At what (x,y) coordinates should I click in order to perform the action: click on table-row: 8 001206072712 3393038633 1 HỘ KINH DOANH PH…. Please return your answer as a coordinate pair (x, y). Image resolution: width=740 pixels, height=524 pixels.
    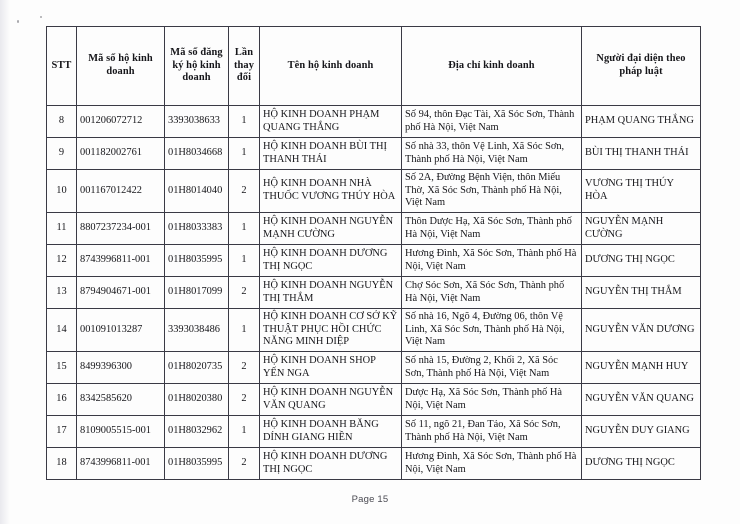
    Looking at the image, I should click on (373, 121).